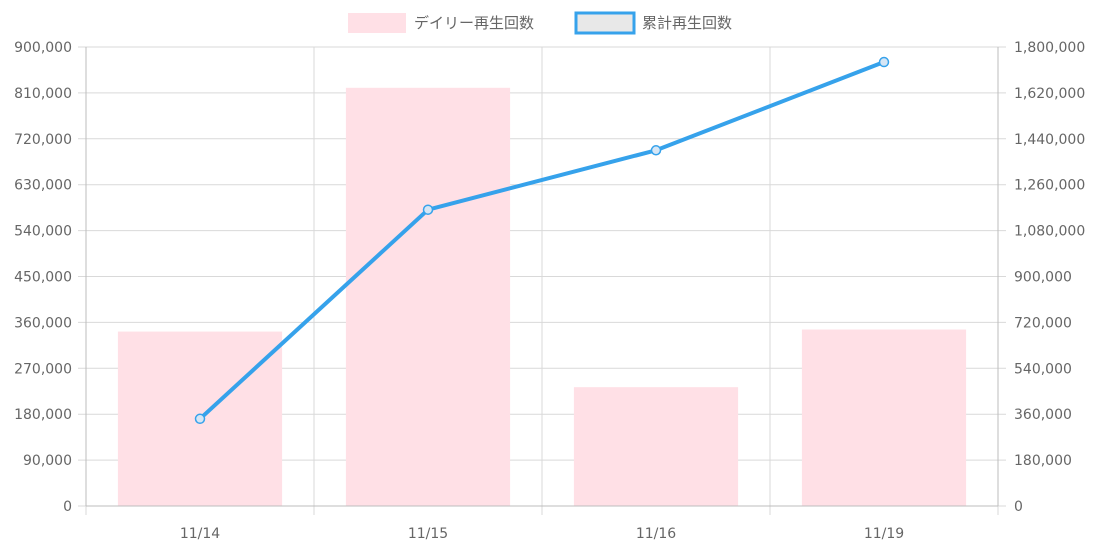 The width and height of the screenshot is (1099, 550). Describe the element at coordinates (43, 232) in the screenshot. I see `y-left-tick-label: 540,000` at that location.